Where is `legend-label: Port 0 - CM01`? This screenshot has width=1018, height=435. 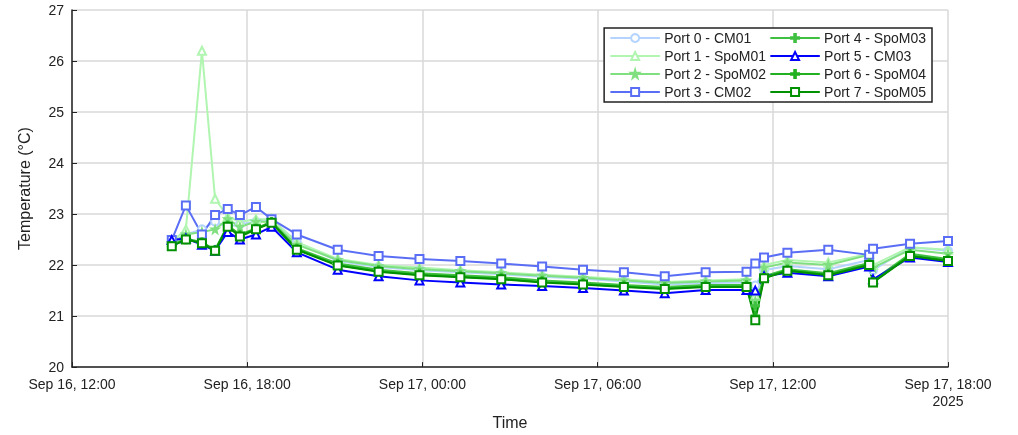
legend-label: Port 0 - CM01 is located at coordinates (708, 38).